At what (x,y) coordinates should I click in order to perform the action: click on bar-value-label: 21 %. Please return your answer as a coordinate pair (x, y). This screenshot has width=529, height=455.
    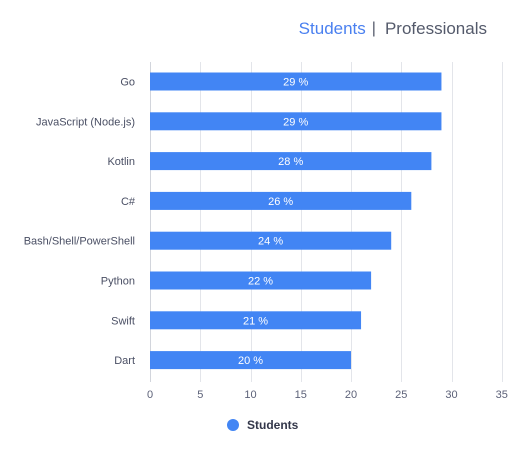
    Looking at the image, I should click on (255, 321).